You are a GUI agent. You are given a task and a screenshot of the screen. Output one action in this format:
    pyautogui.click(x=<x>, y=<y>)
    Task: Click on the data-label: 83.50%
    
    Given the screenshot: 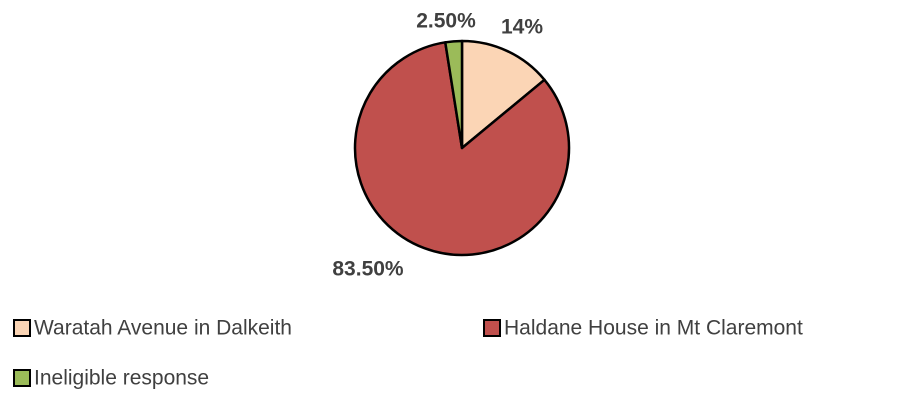 What is the action you would take?
    pyautogui.click(x=368, y=269)
    